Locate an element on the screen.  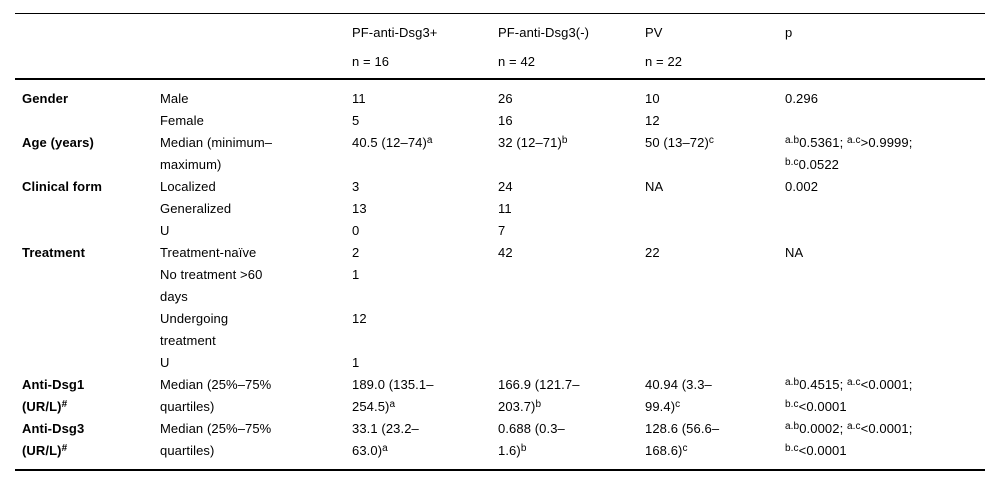
table-cell: 50 (13–72)c is located at coordinates (679, 142).